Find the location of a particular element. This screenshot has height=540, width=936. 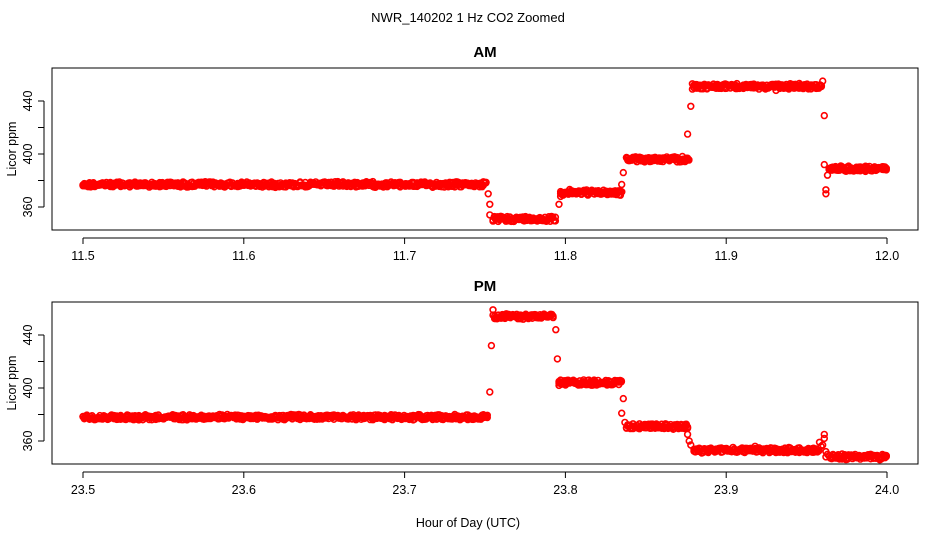

x-tick-label: 24.0 is located at coordinates (887, 490).